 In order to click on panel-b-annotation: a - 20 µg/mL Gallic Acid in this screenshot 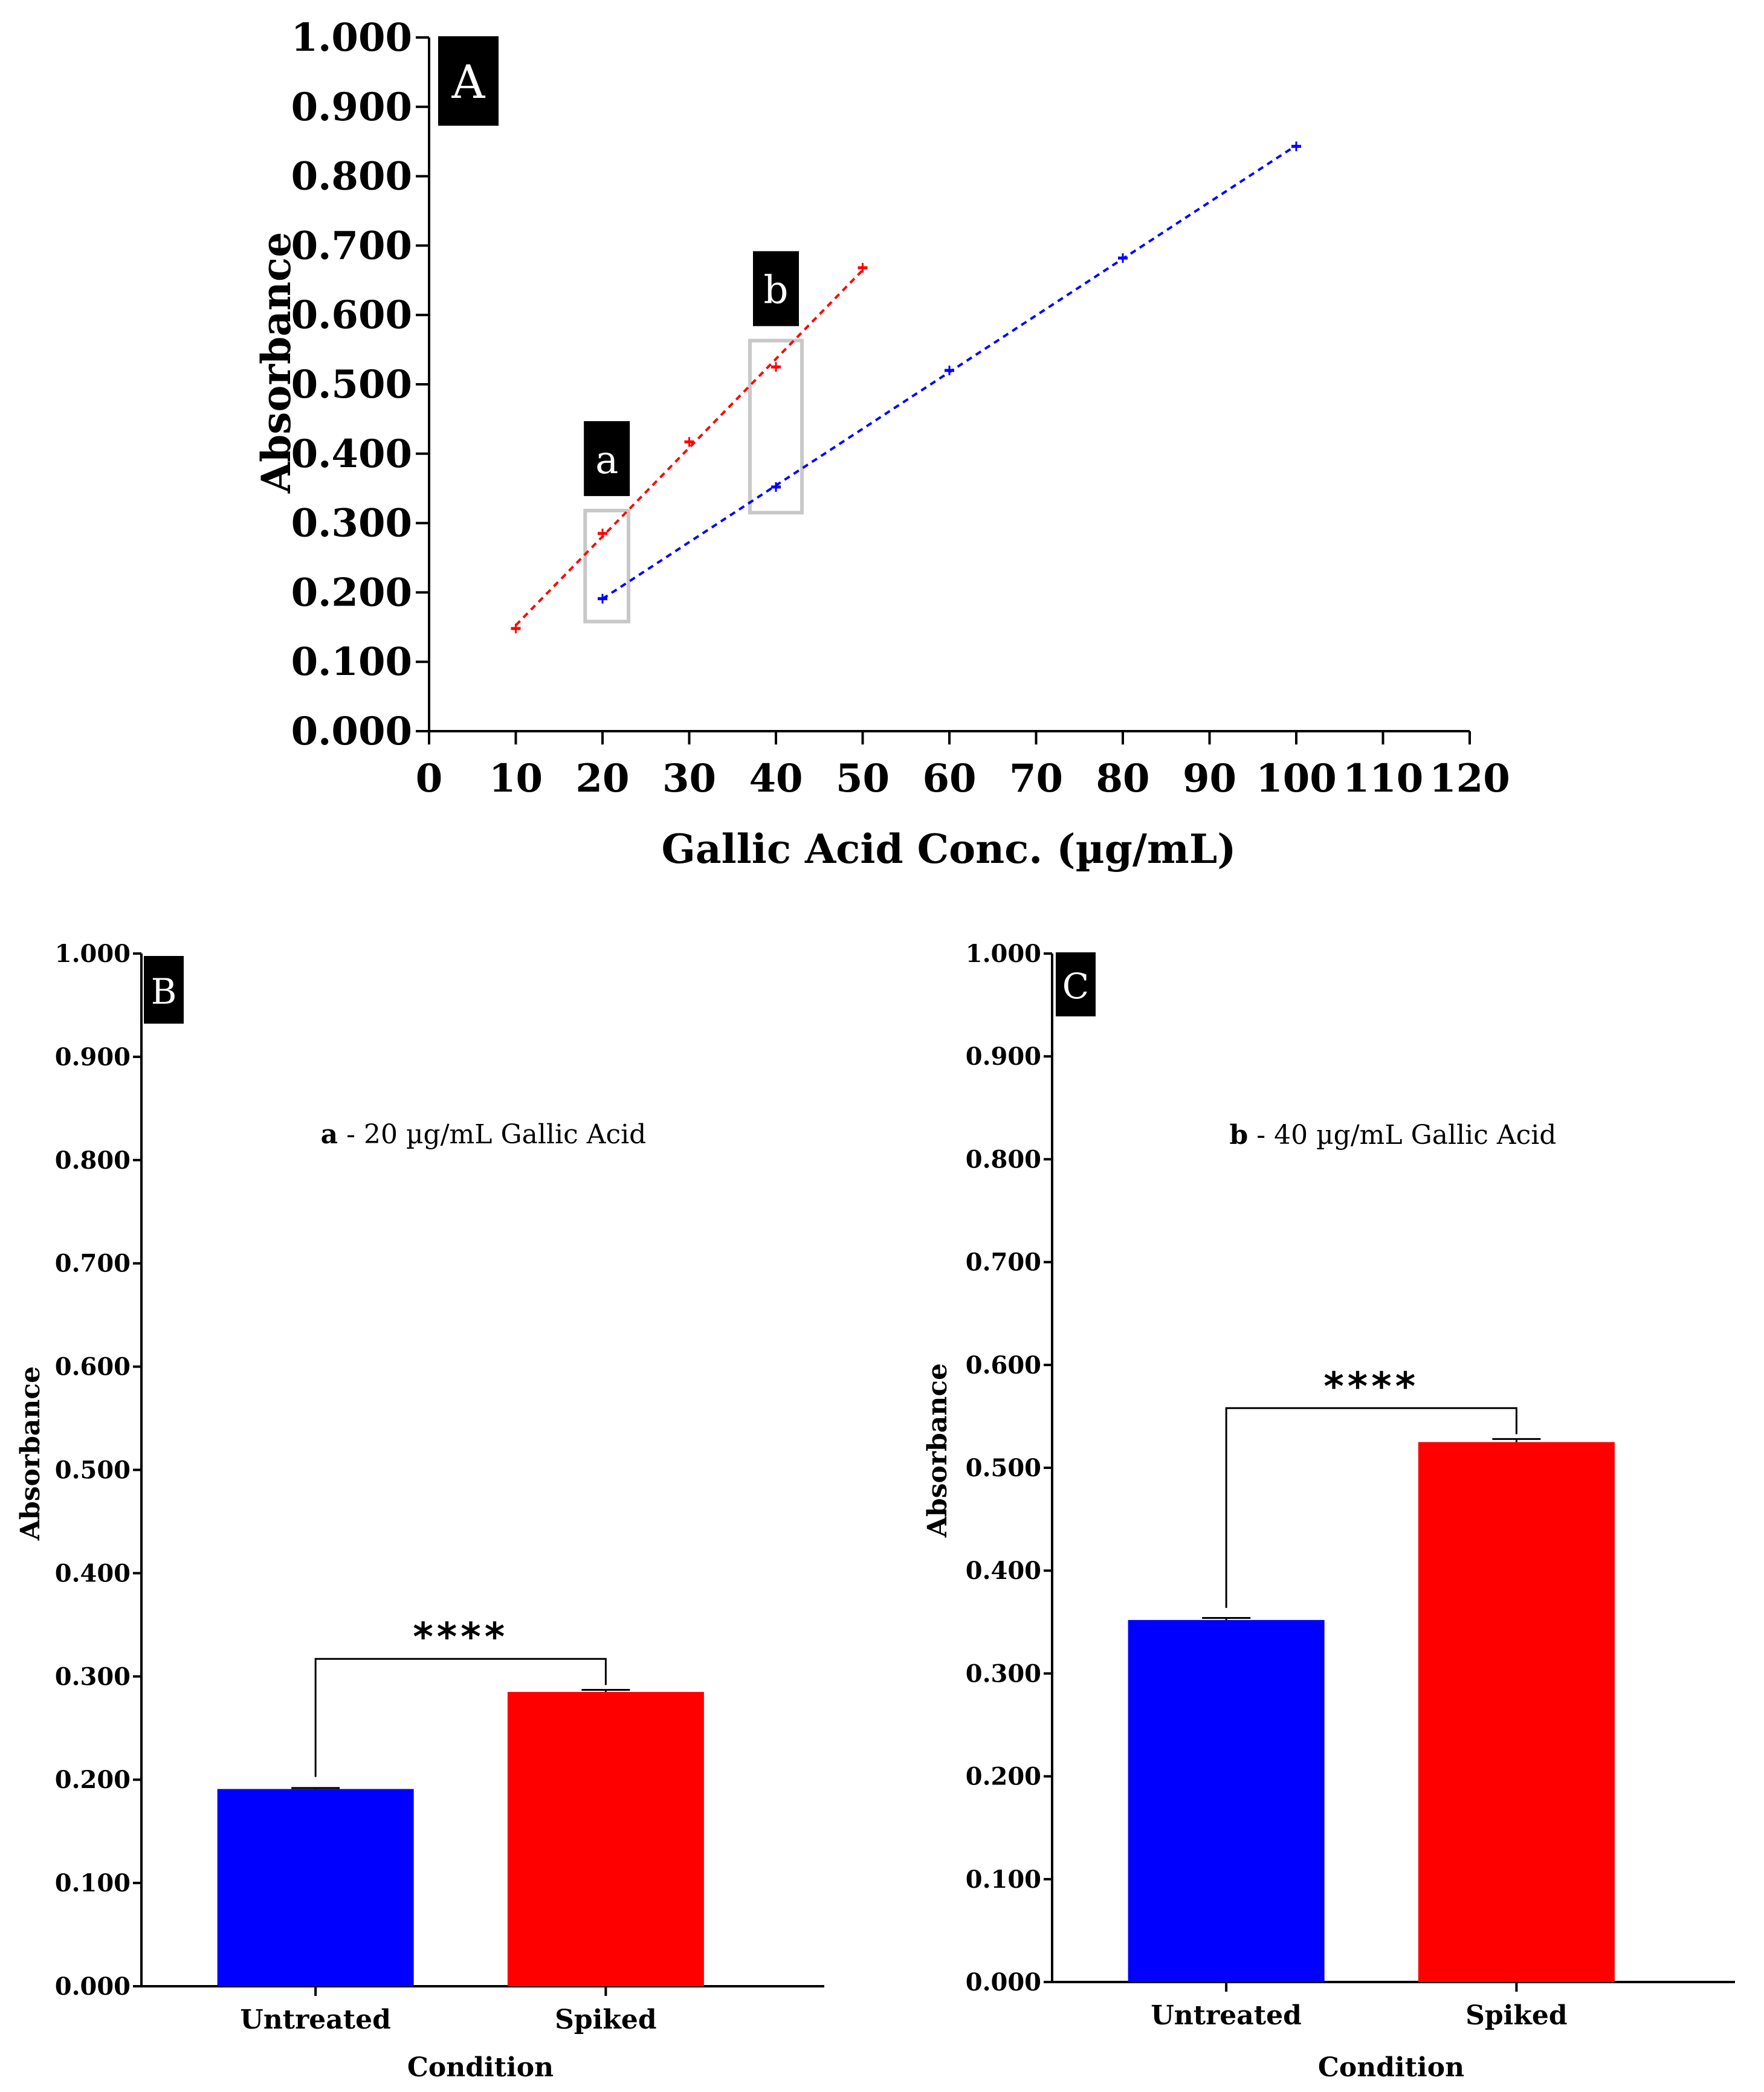, I will do `click(484, 1134)`.